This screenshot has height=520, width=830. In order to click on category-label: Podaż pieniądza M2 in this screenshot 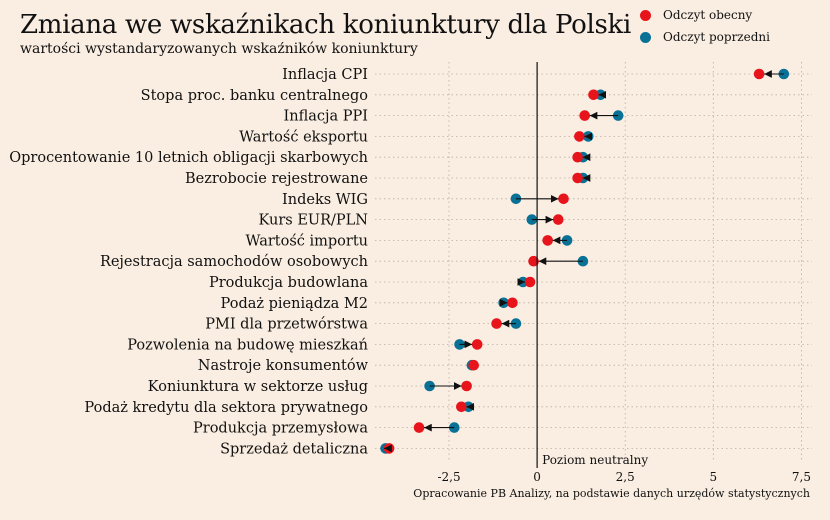, I will do `click(294, 304)`.